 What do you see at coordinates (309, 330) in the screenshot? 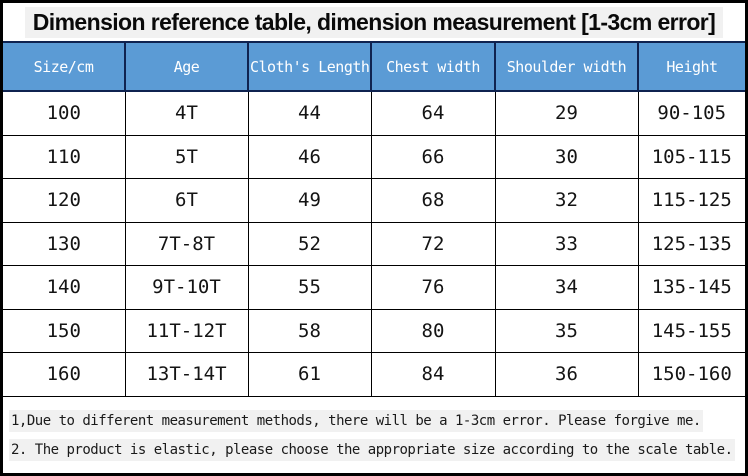
I see `table-cell: 58` at bounding box center [309, 330].